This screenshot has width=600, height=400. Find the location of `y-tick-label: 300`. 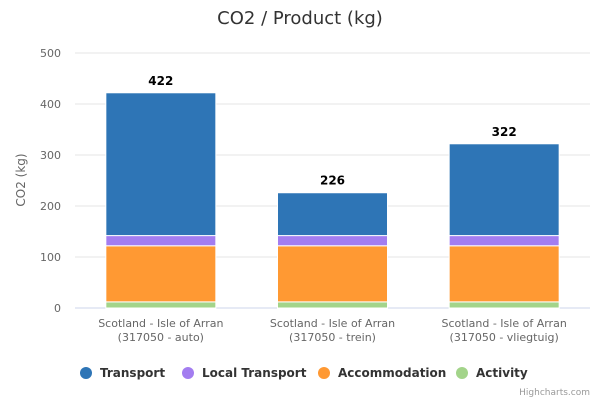

y-tick-label: 300 is located at coordinates (50, 155).